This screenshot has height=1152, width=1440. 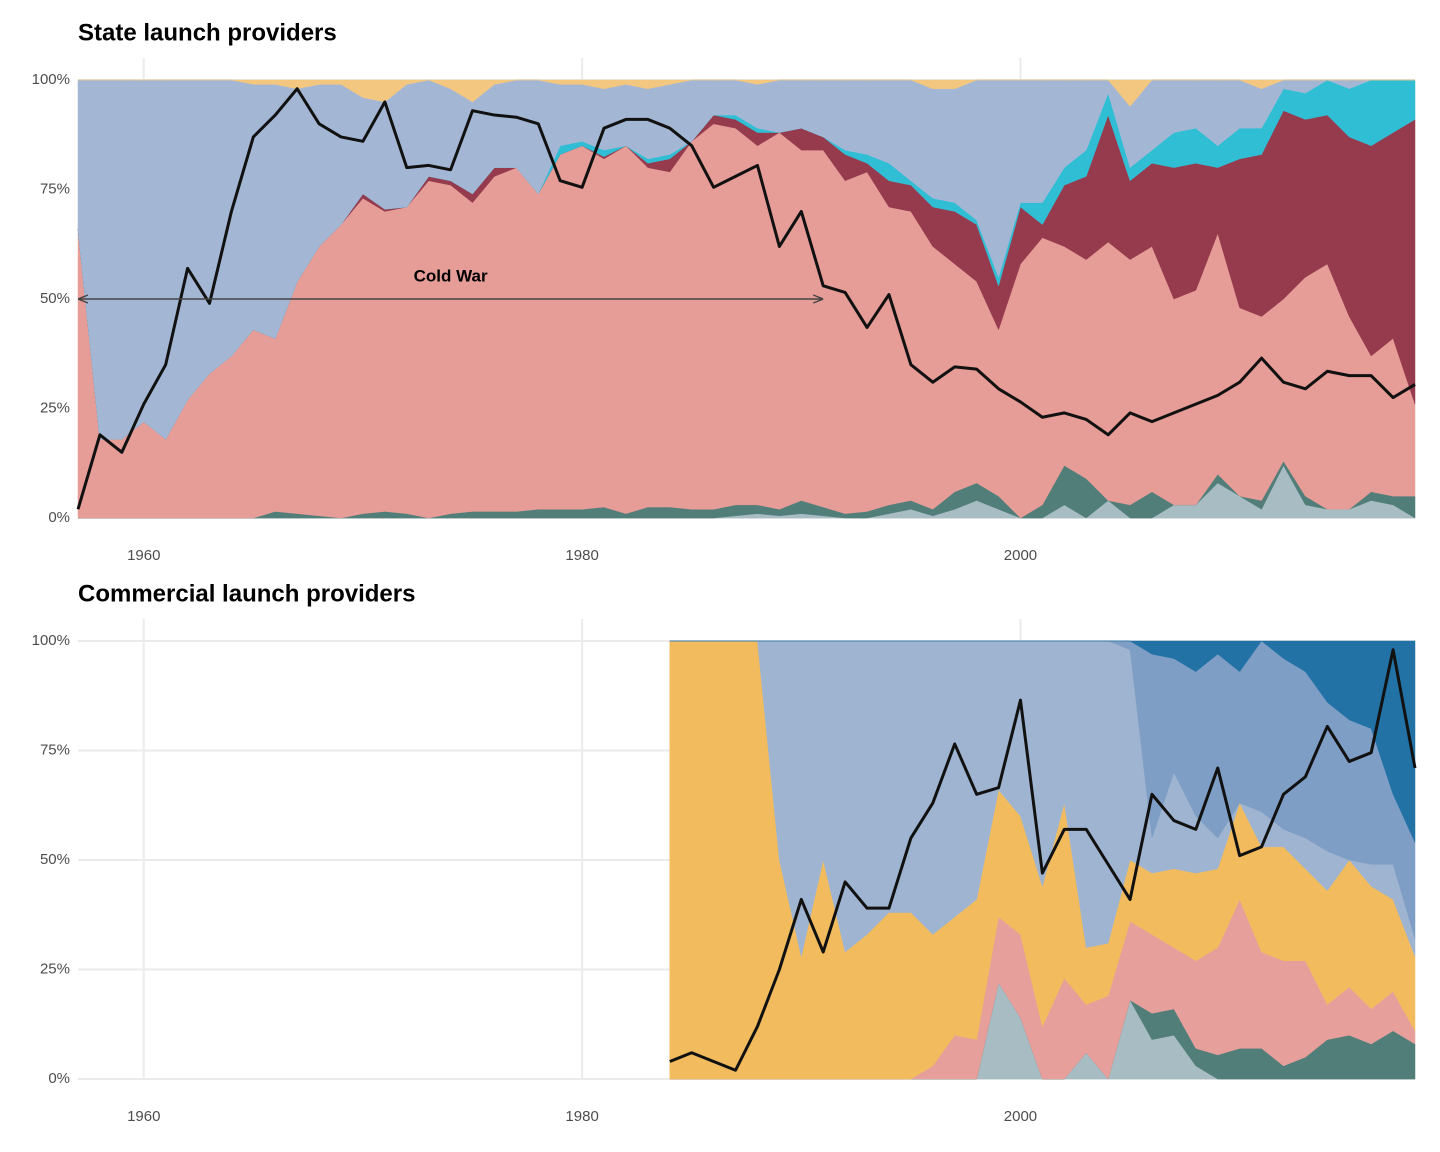 What do you see at coordinates (451, 275) in the screenshot?
I see `annotation-label: Cold War` at bounding box center [451, 275].